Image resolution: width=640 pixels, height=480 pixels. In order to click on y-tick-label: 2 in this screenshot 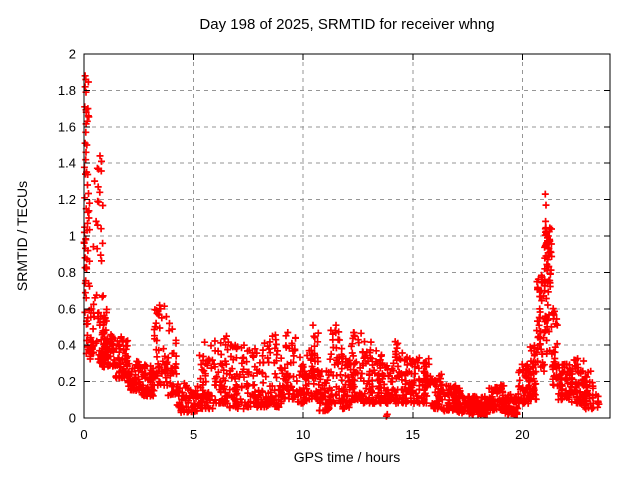, I will do `click(72, 54)`.